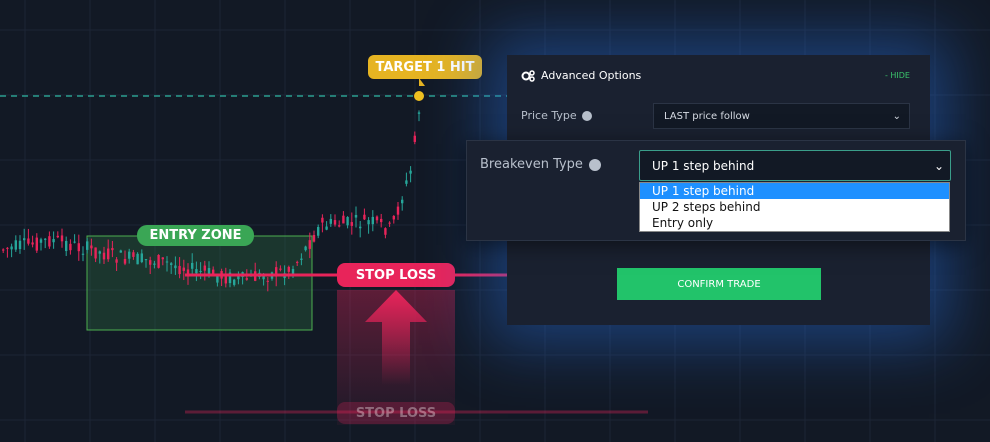 Image resolution: width=990 pixels, height=442 pixels. I want to click on entry-zone, so click(199, 283).